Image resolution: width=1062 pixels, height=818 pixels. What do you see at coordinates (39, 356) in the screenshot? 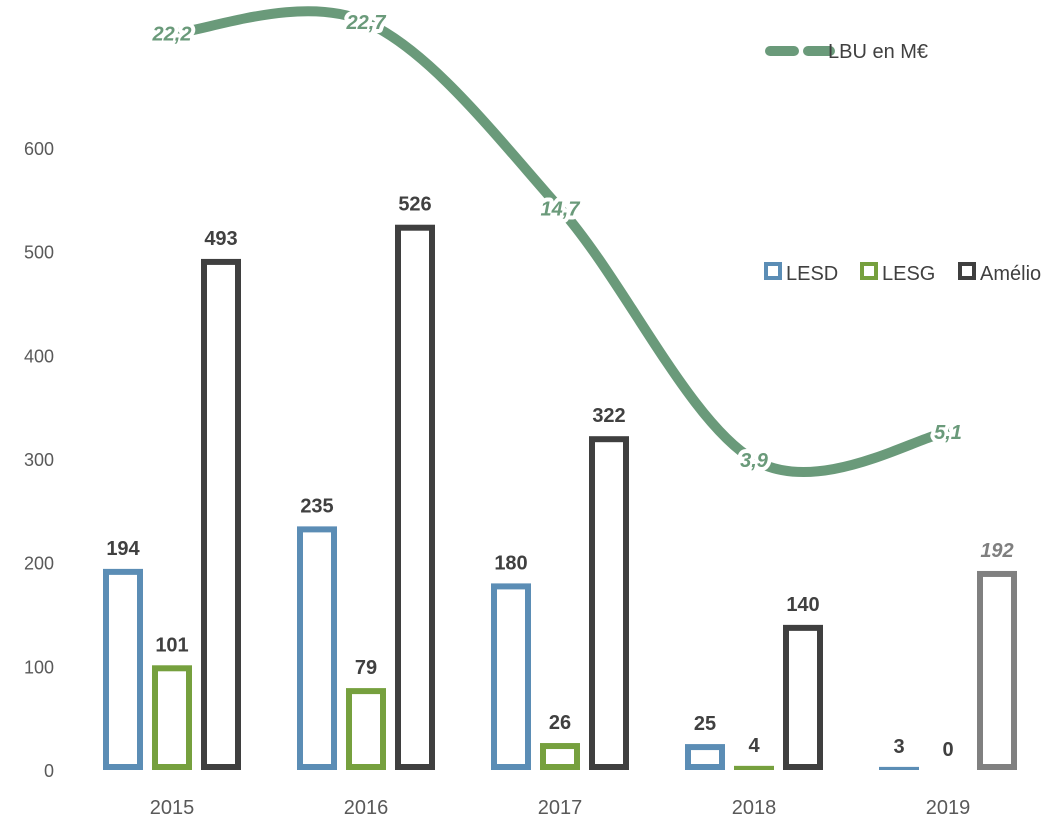
I see `y-tick-label: 400` at bounding box center [39, 356].